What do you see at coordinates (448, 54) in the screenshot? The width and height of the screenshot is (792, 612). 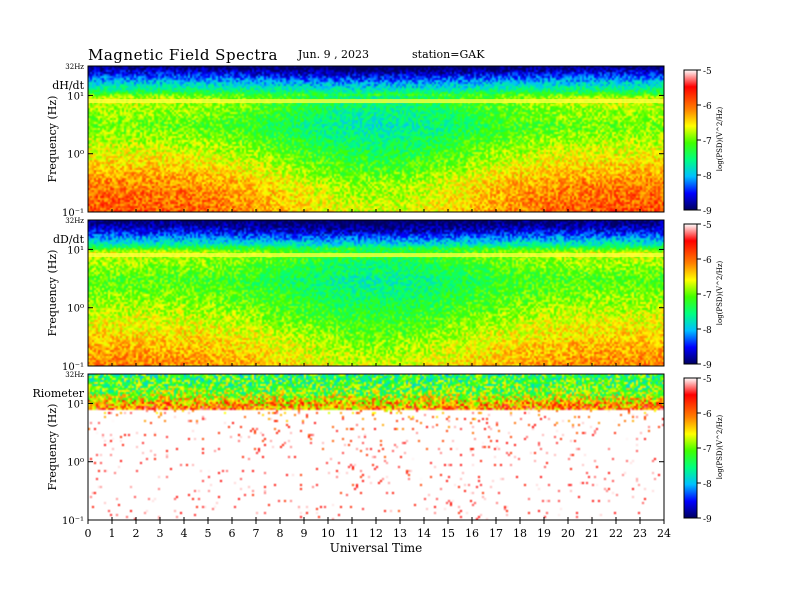 I see `station-label: station=GAK` at bounding box center [448, 54].